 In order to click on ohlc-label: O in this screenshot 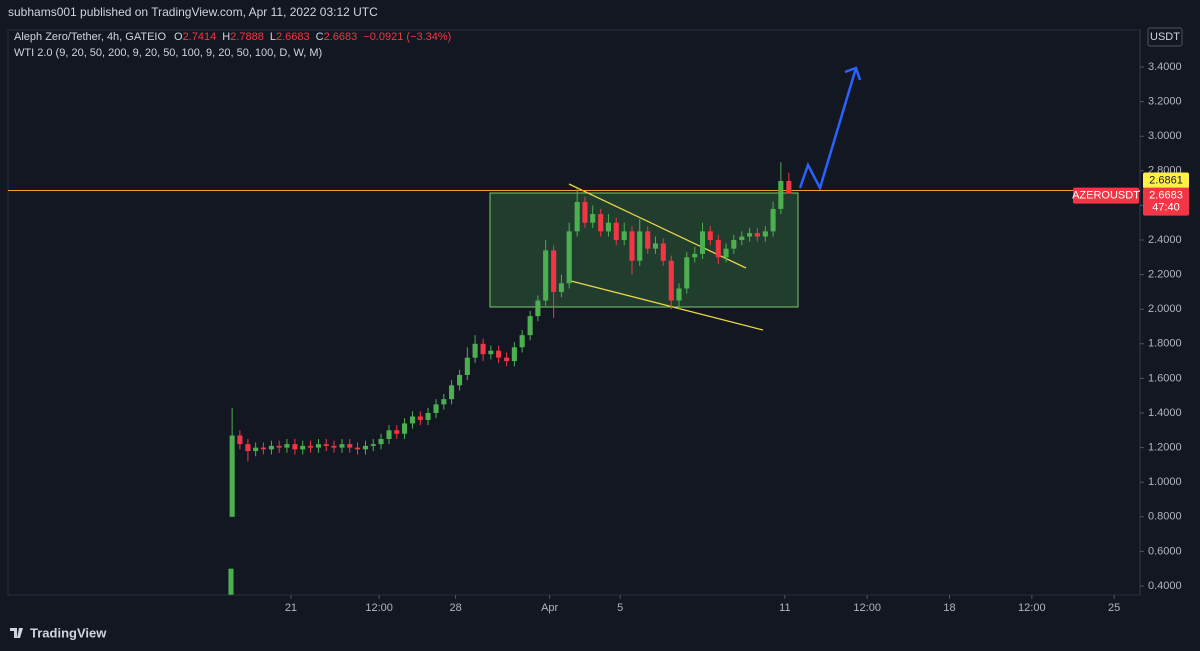, I will do `click(178, 37)`.